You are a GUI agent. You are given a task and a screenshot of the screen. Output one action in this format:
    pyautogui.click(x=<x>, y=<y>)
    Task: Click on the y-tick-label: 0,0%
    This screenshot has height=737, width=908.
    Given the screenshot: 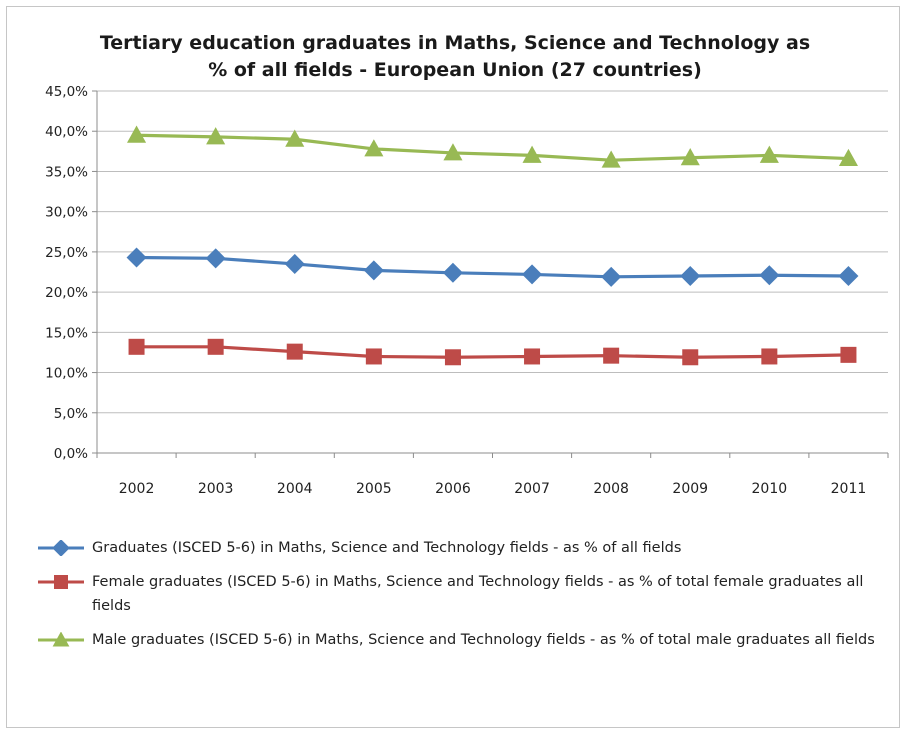 What is the action you would take?
    pyautogui.click(x=71, y=454)
    